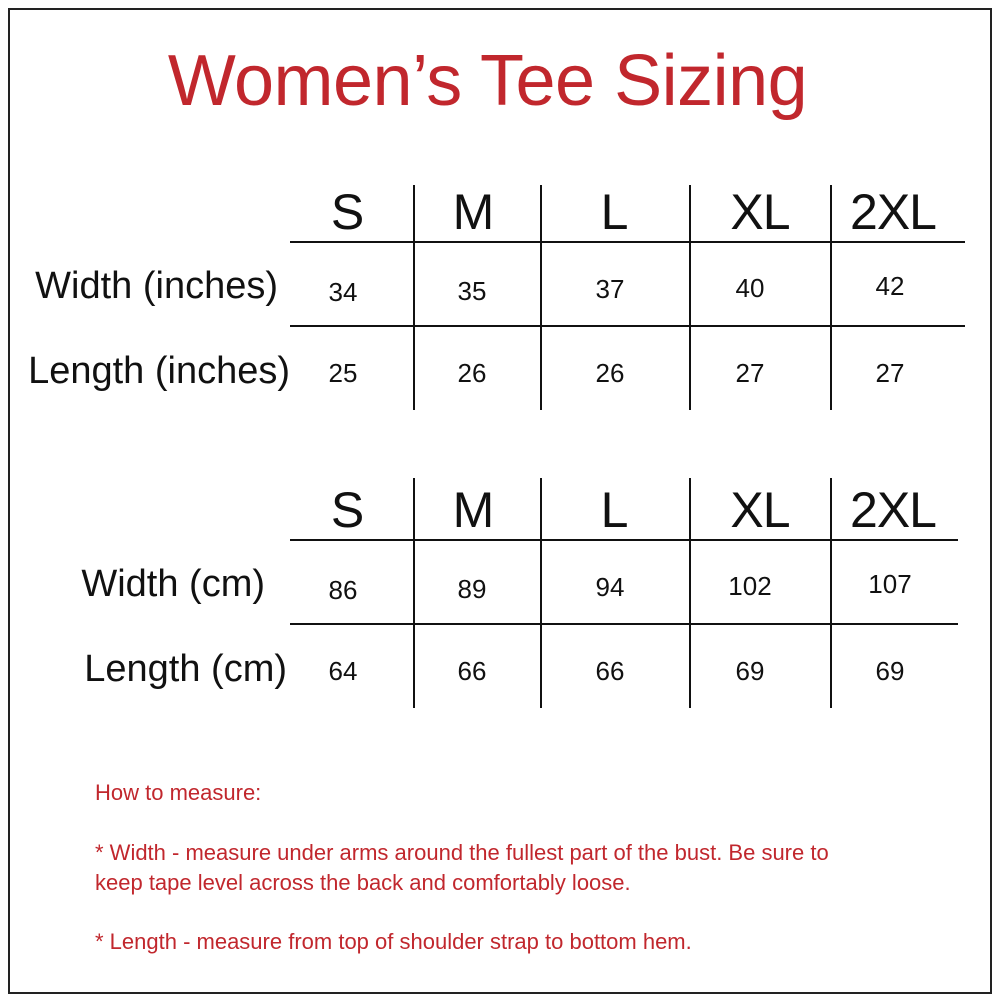 This screenshot has width=1000, height=1000. I want to click on table-cell: 86, so click(343, 590).